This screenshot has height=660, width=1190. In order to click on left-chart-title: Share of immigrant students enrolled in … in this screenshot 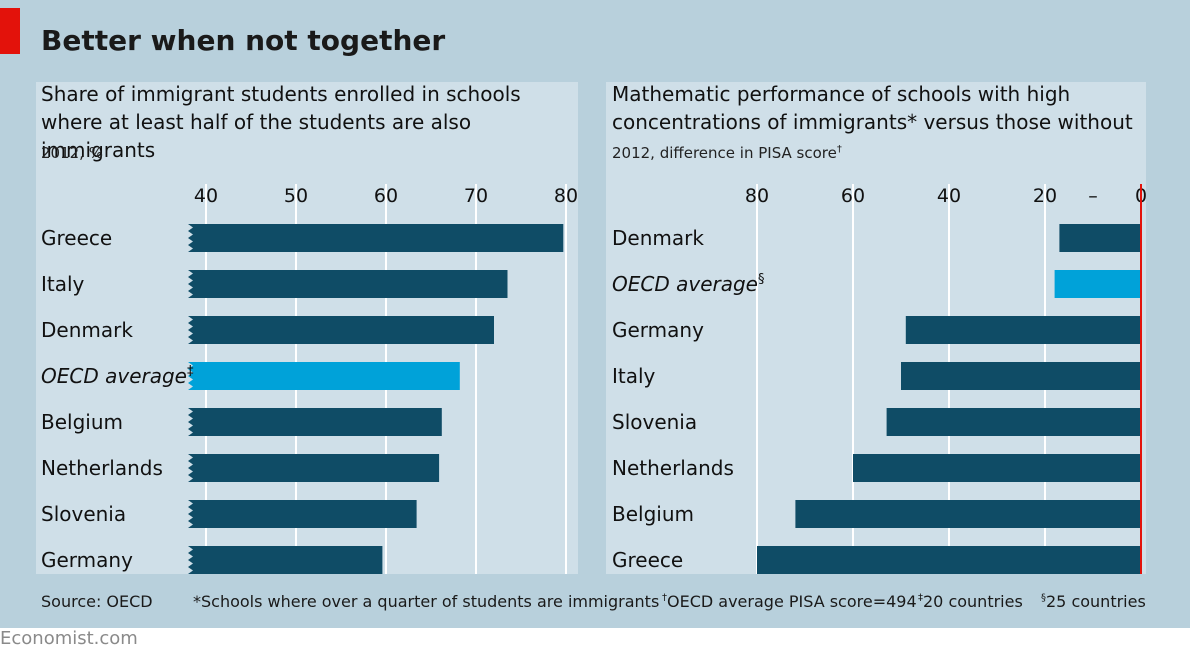, I will do `click(281, 122)`.